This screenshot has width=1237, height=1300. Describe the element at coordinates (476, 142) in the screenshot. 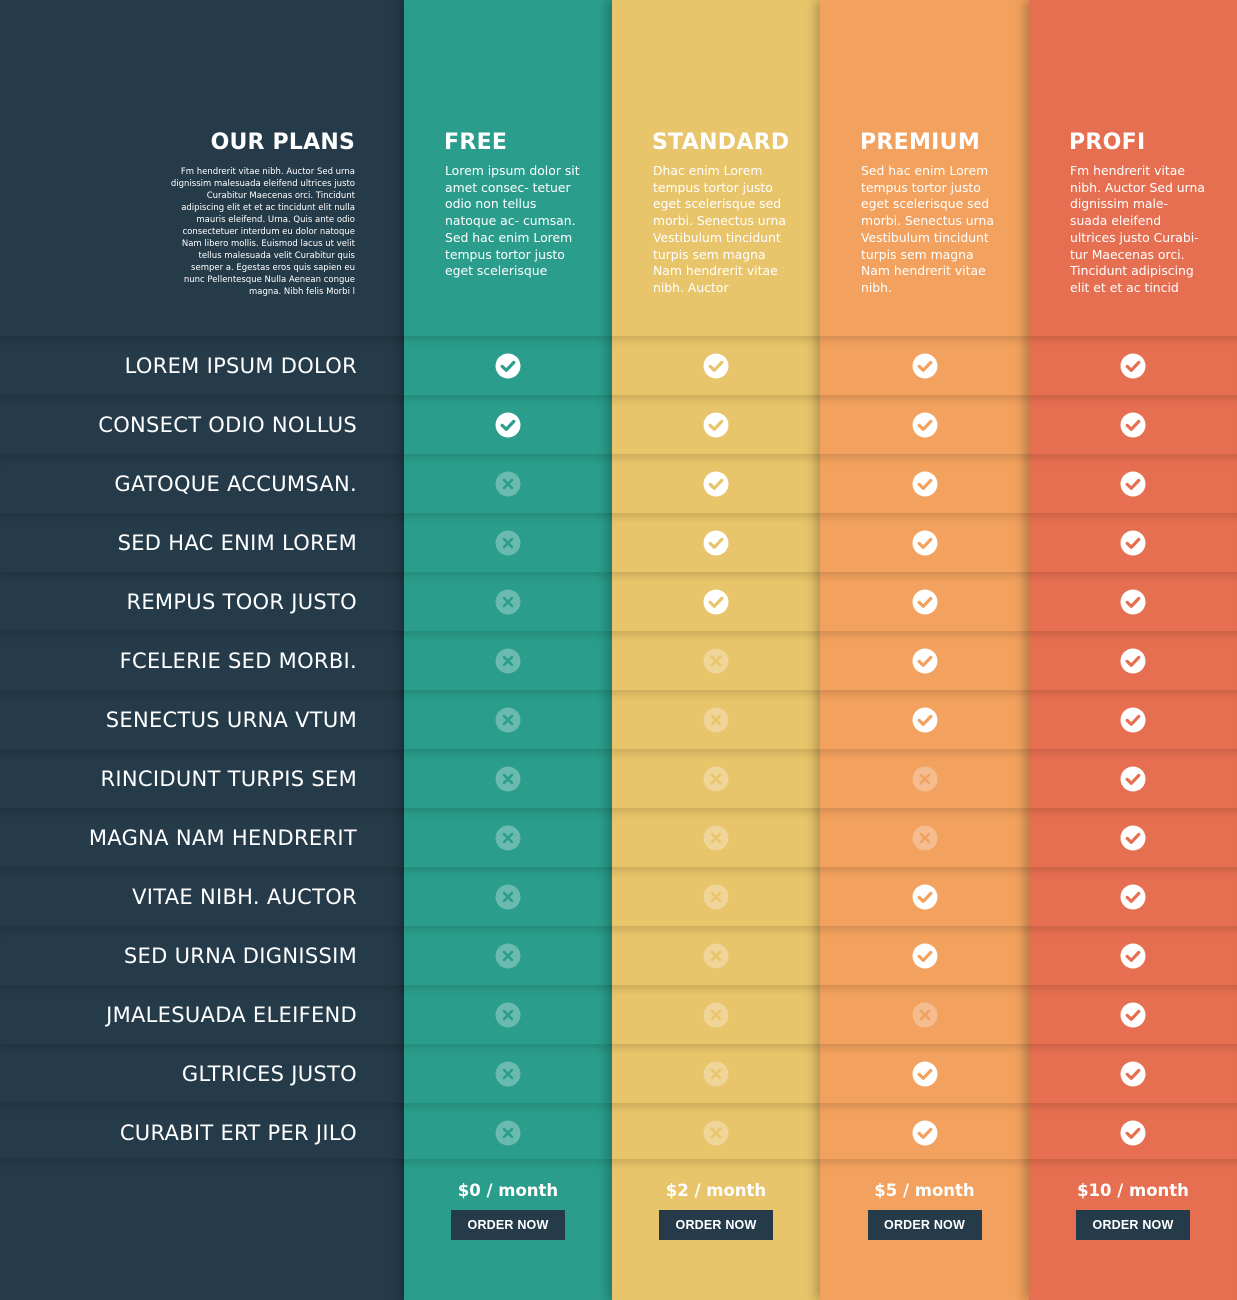

I see `plan-name: FREE` at that location.